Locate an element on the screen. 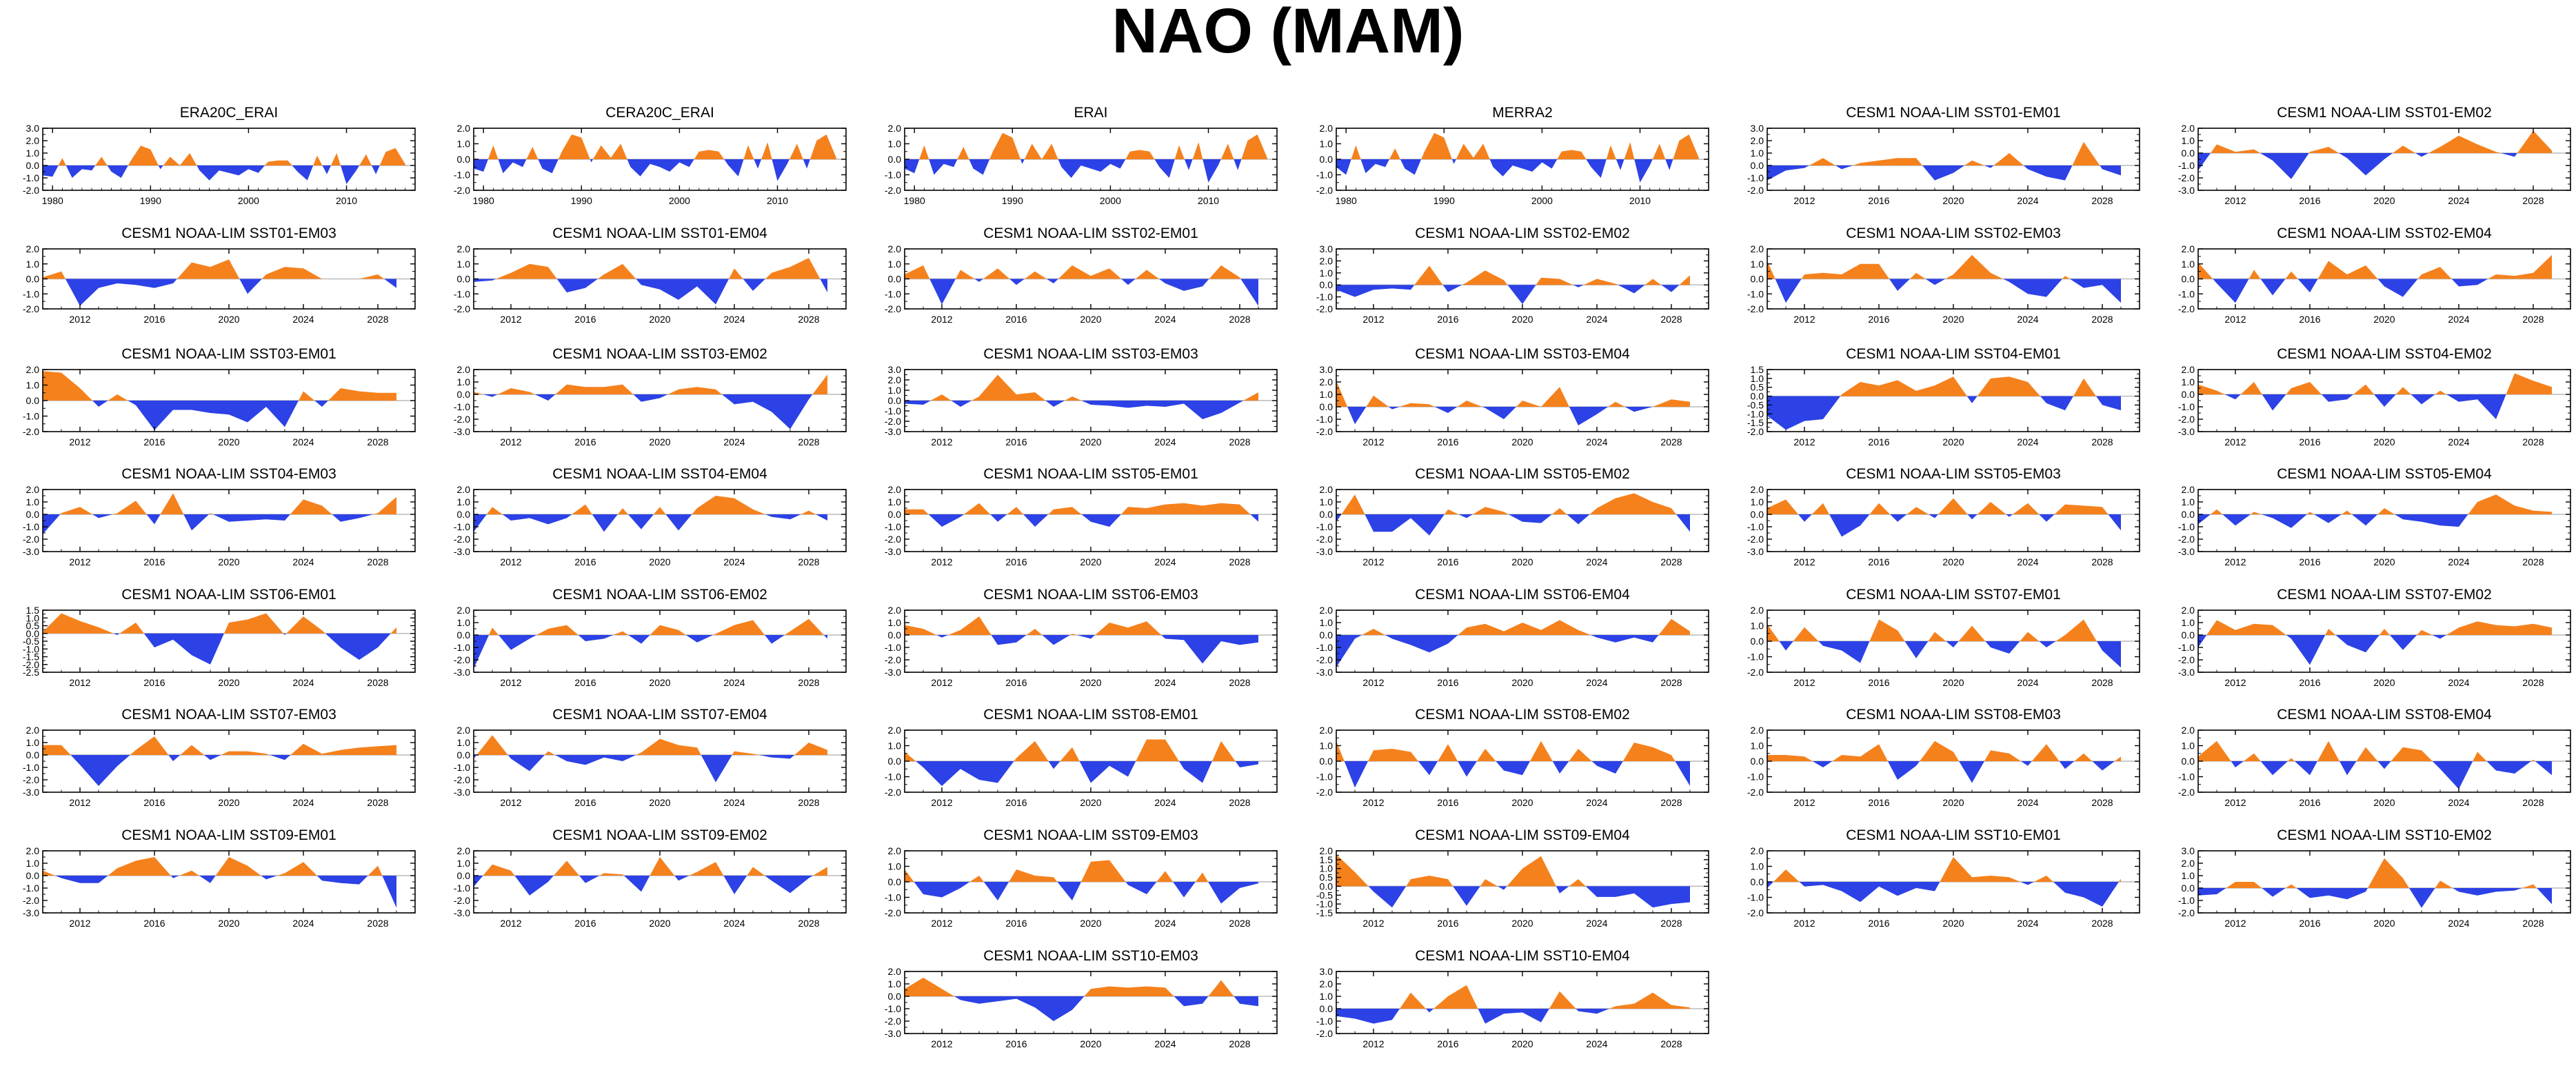 This screenshot has height=1068, width=2576. y-tick-label: -0.5 is located at coordinates (31, 641).